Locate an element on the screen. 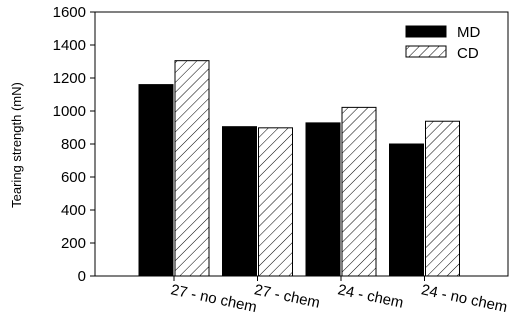 The width and height of the screenshot is (528, 333). x-tick-label: 27 - chem is located at coordinates (287, 296).